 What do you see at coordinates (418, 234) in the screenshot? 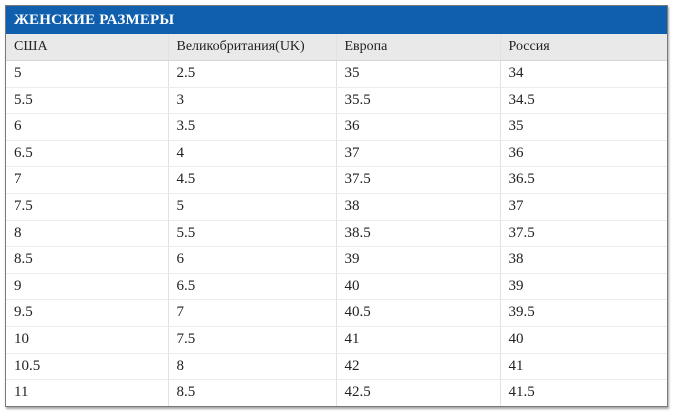
I see `cell-europe: 38.5` at bounding box center [418, 234].